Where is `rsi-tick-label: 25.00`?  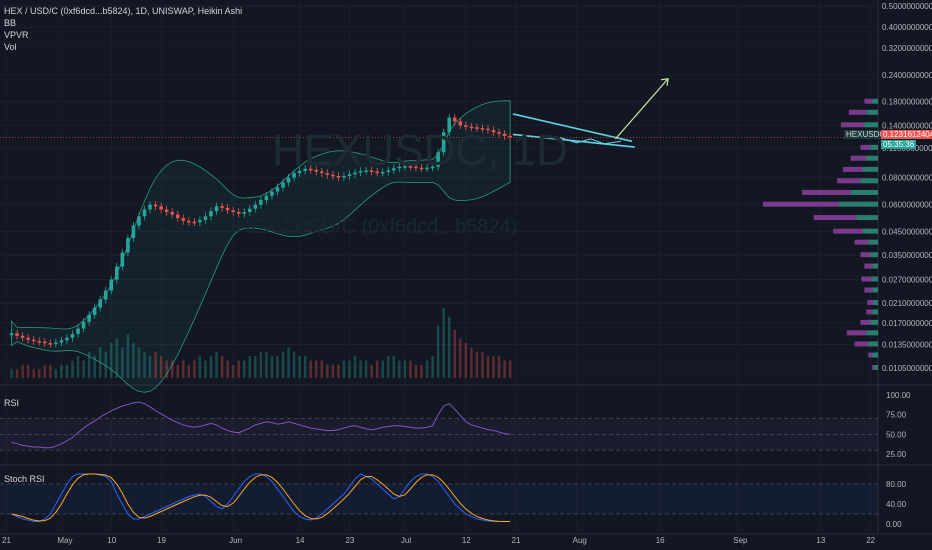
rsi-tick-label: 25.00 is located at coordinates (896, 454).